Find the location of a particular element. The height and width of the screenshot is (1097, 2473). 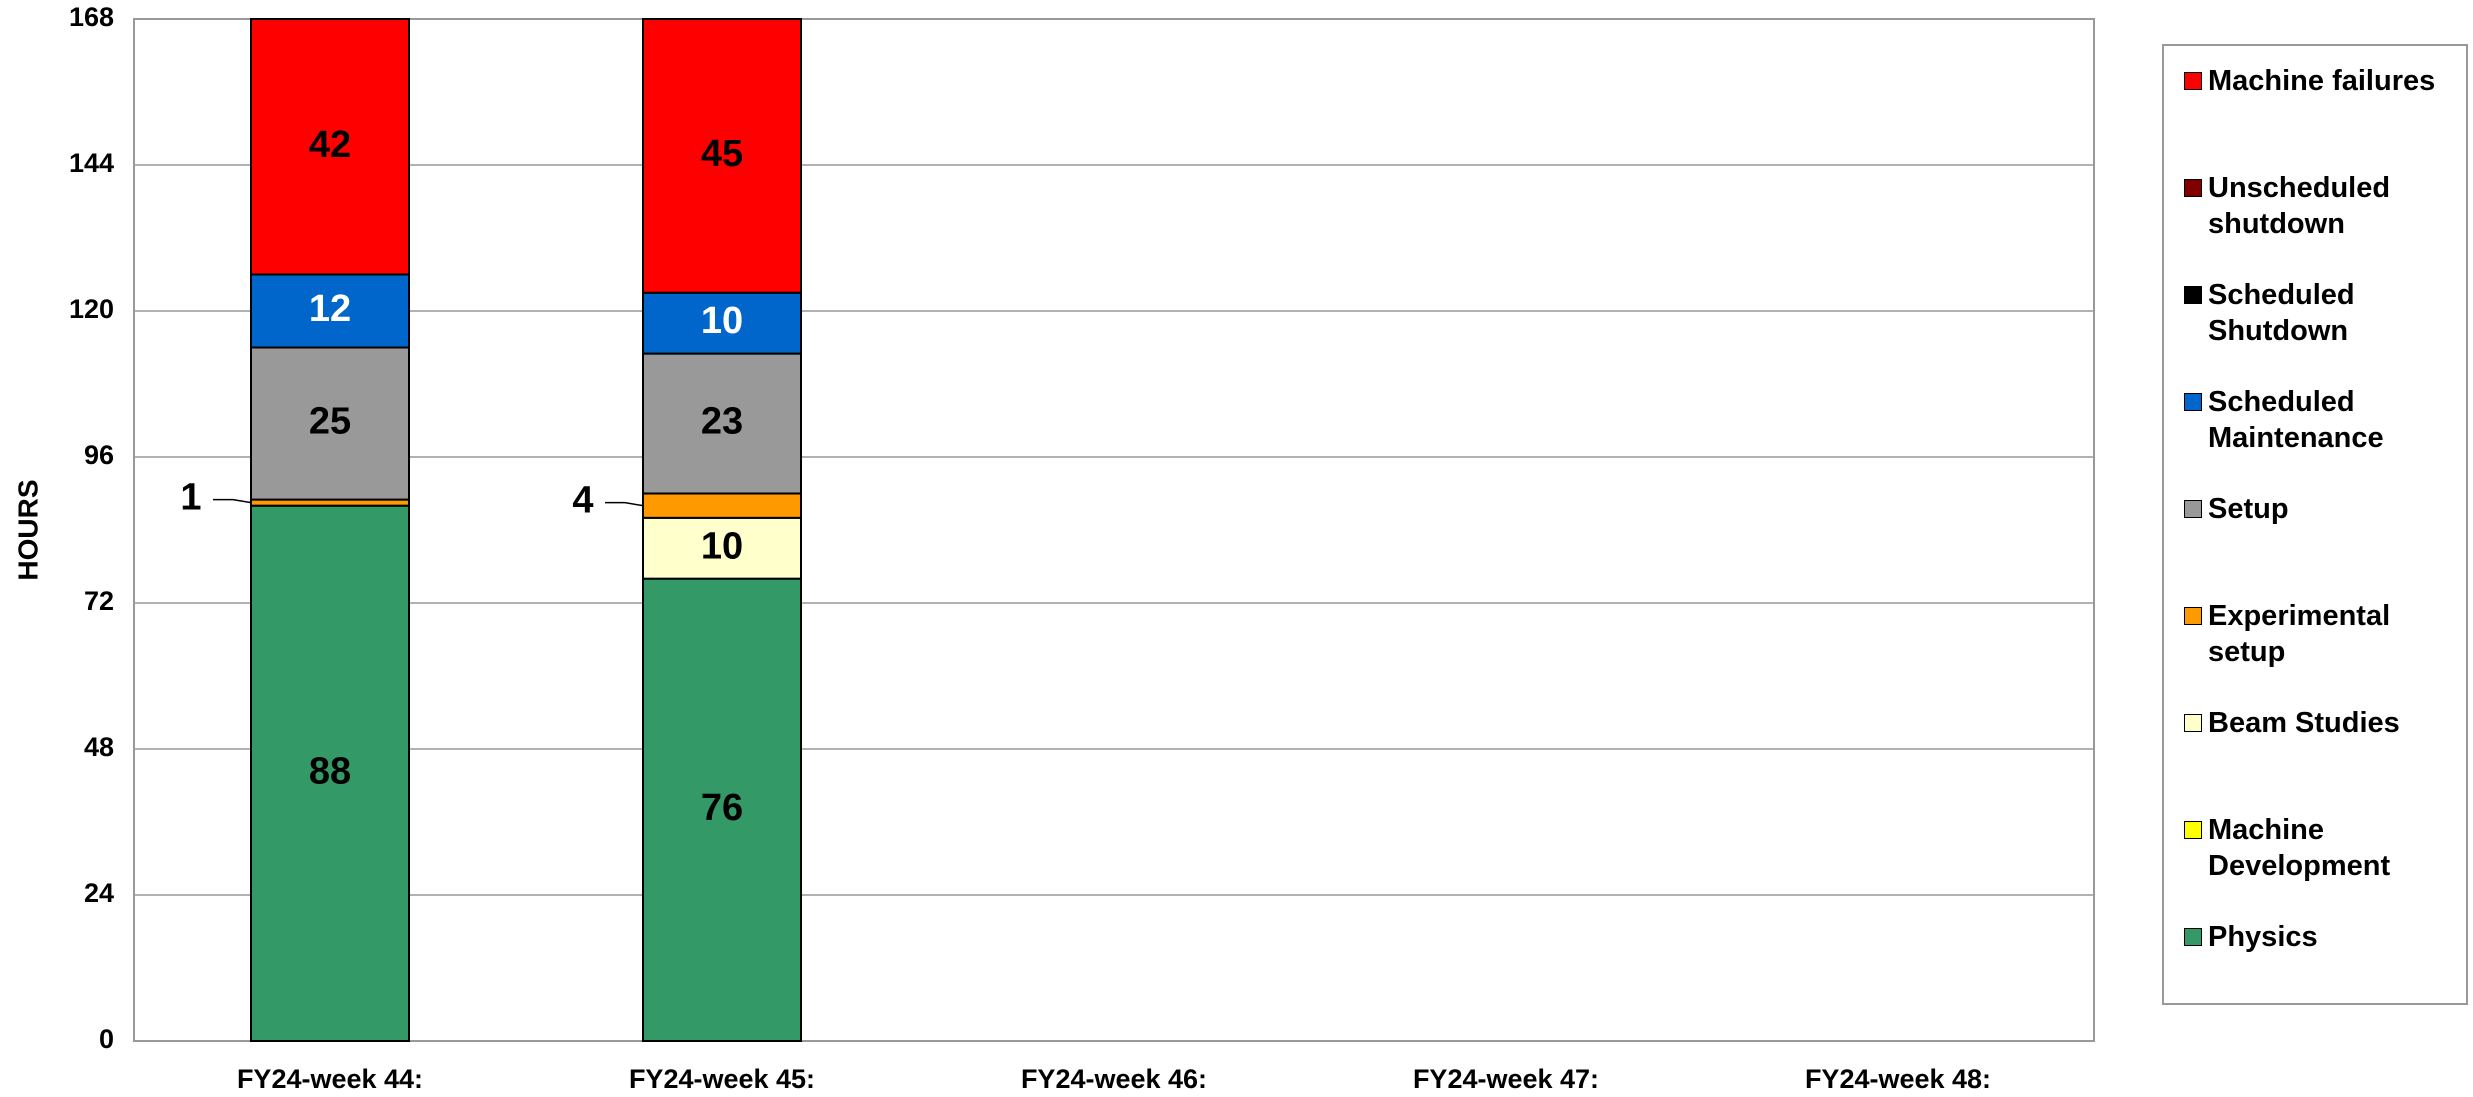

data-label: 12 is located at coordinates (330, 309).